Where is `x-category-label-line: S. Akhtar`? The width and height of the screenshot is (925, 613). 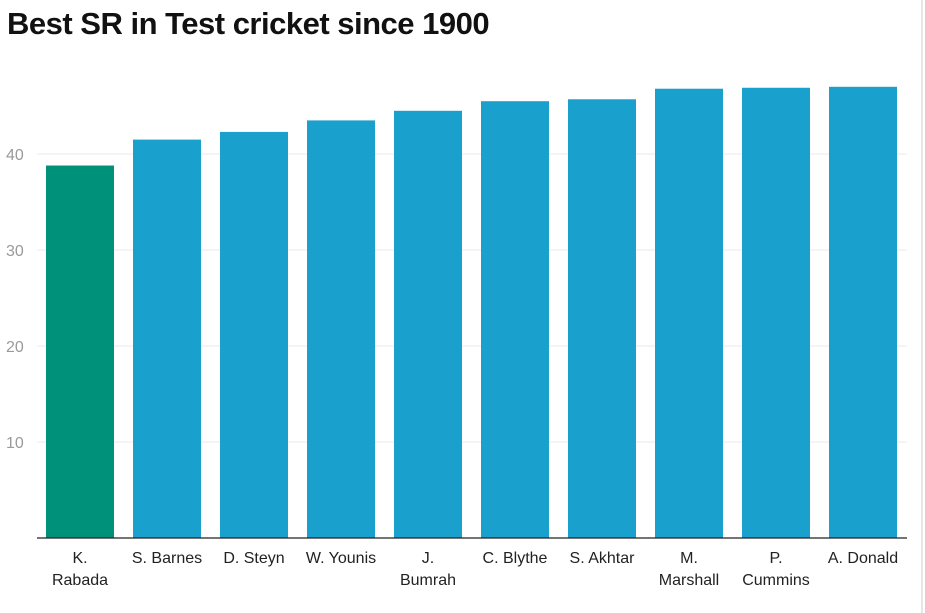
x-category-label-line: S. Akhtar is located at coordinates (603, 558).